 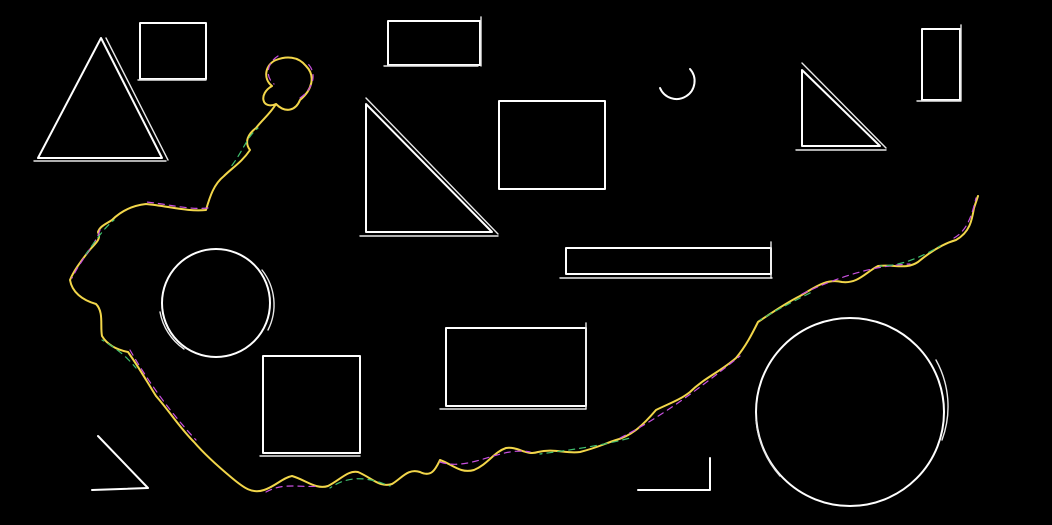 What do you see at coordinates (677, 84) in the screenshot?
I see `arc-outline` at bounding box center [677, 84].